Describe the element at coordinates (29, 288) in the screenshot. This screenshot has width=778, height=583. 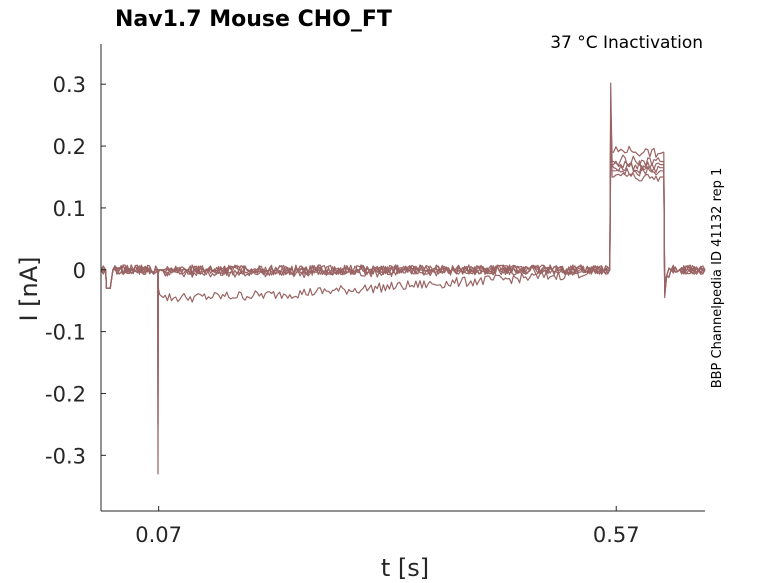
I see `y-axis-label: I [nA]` at that location.